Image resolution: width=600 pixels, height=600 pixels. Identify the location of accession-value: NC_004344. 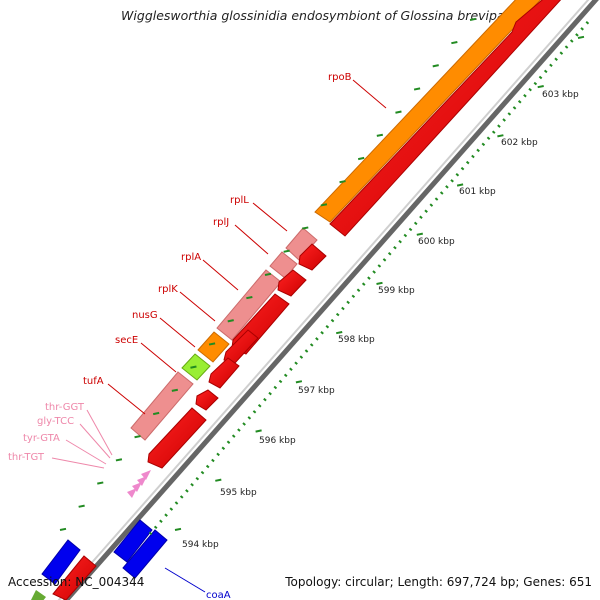
(110, 582).